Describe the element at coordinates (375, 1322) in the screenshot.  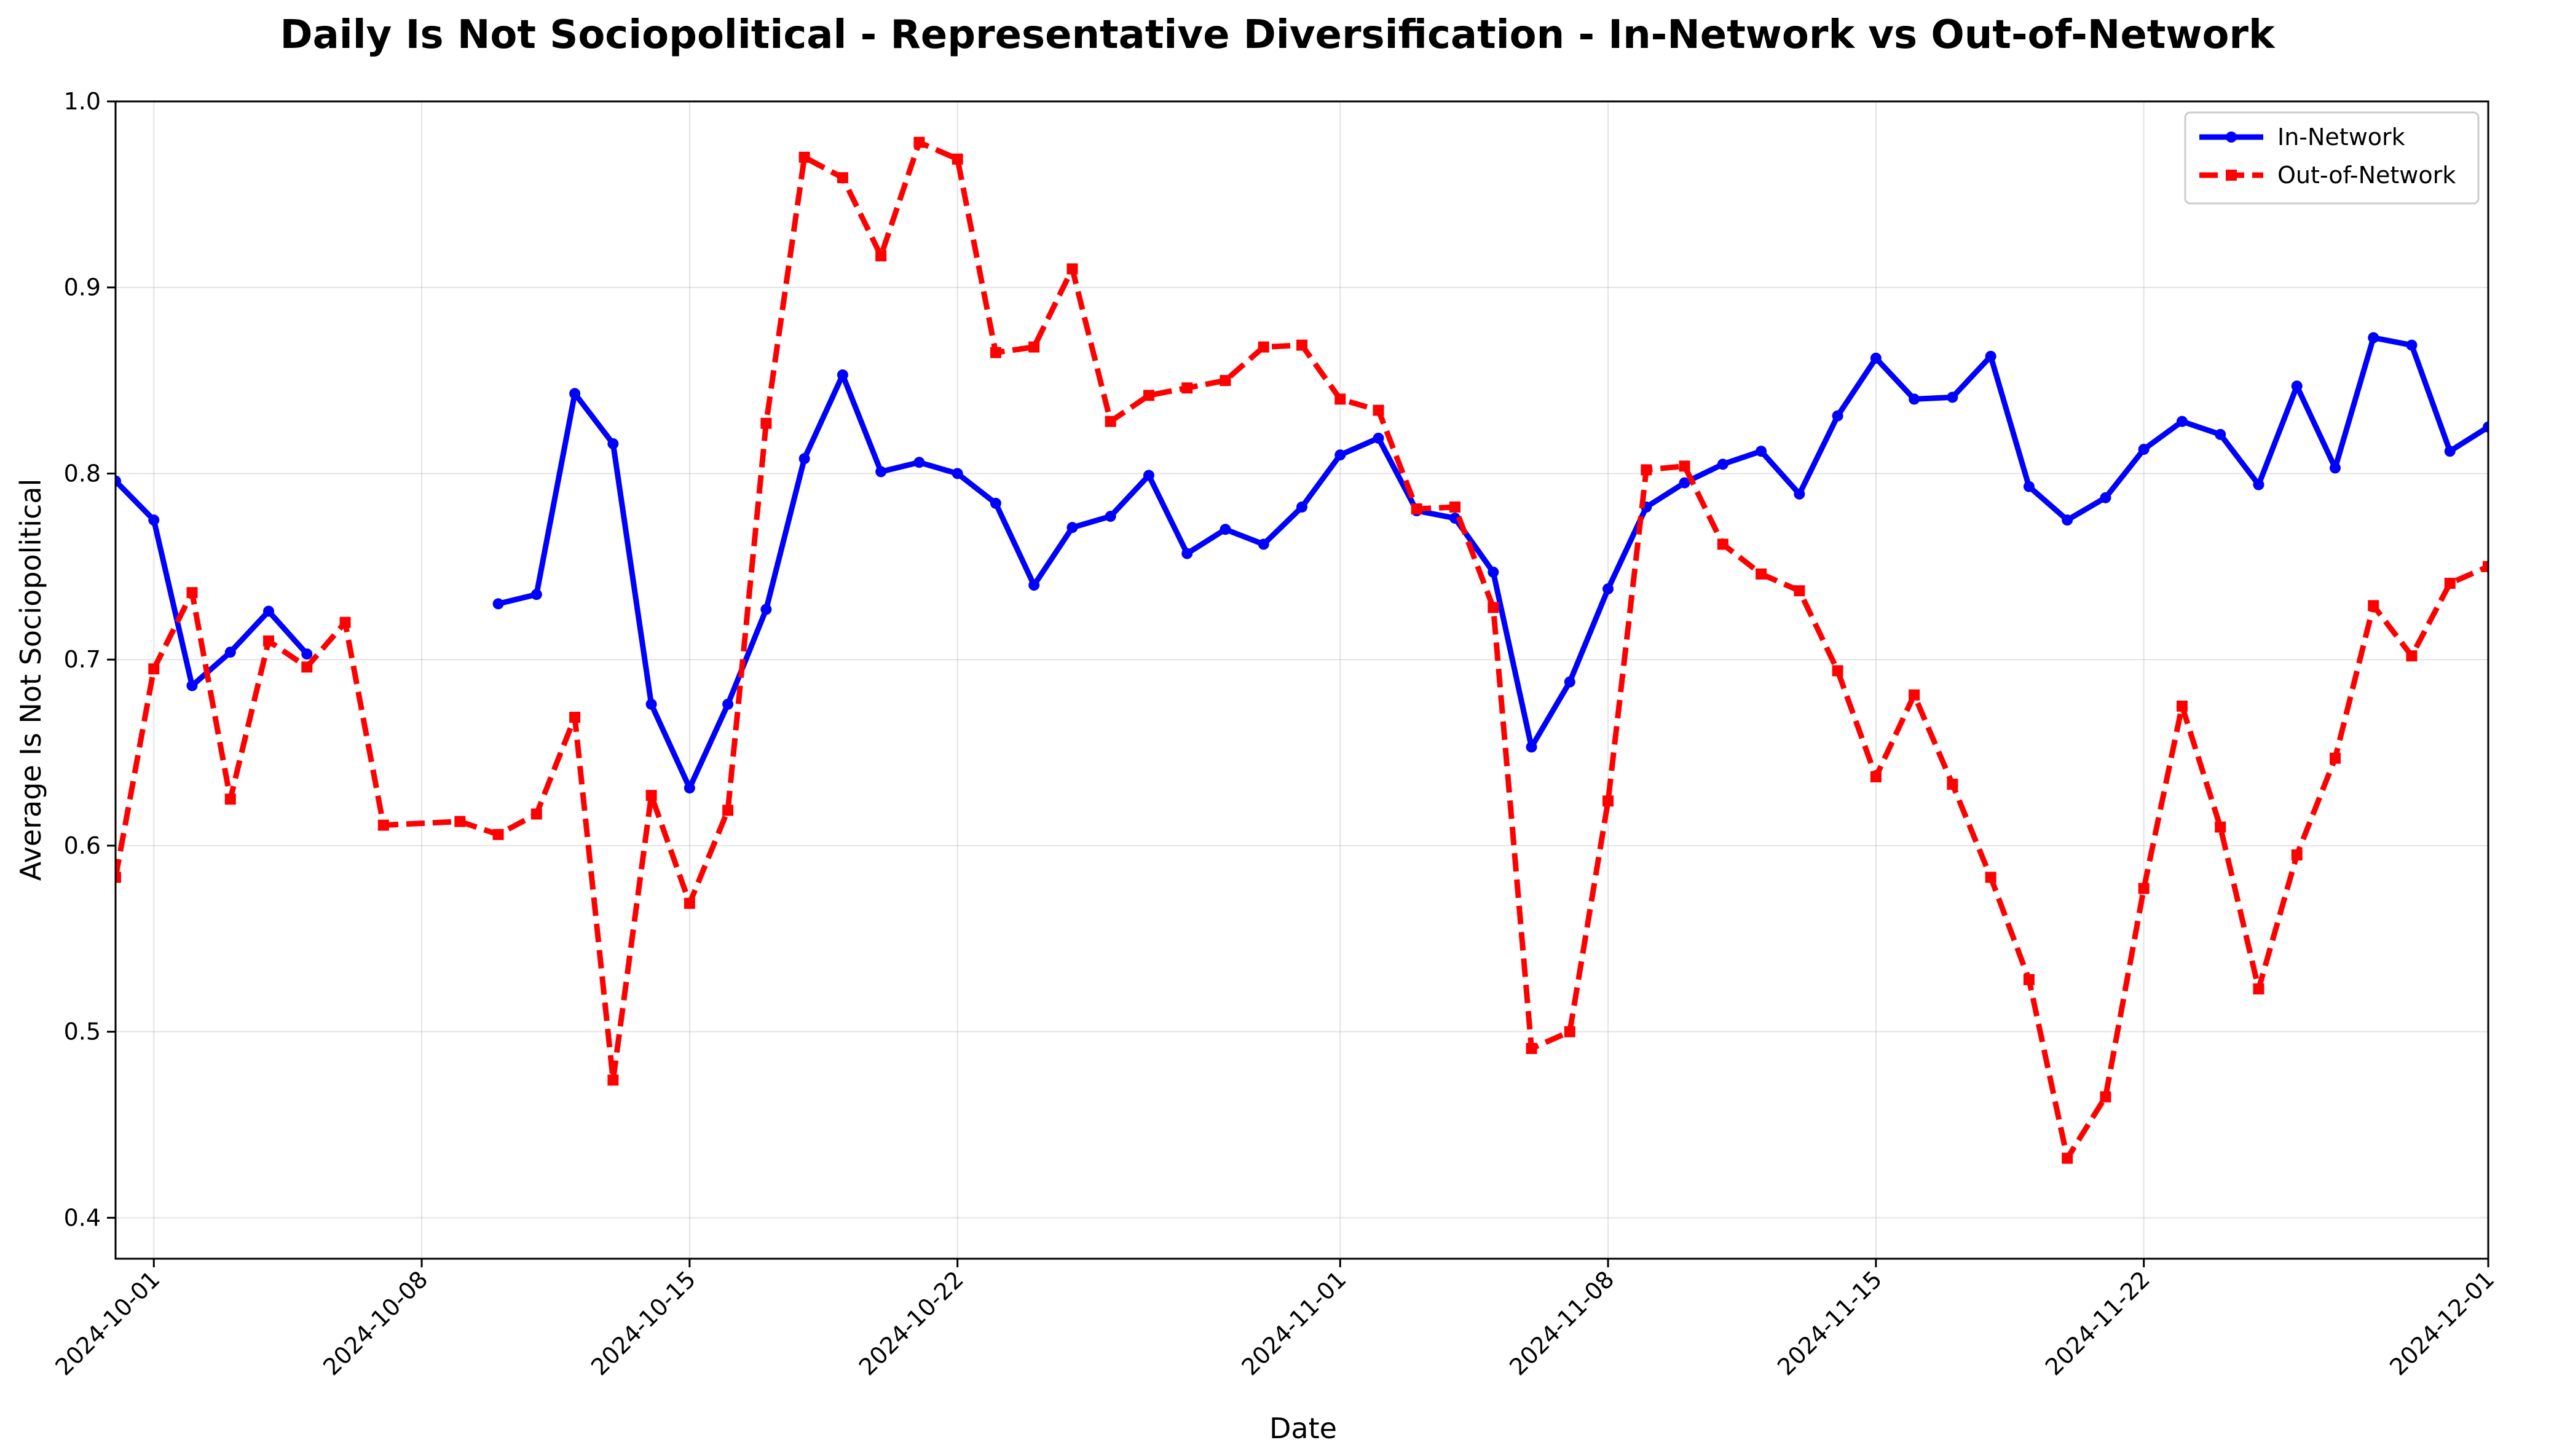
I see `x-tick-label: 2024-10-08` at that location.